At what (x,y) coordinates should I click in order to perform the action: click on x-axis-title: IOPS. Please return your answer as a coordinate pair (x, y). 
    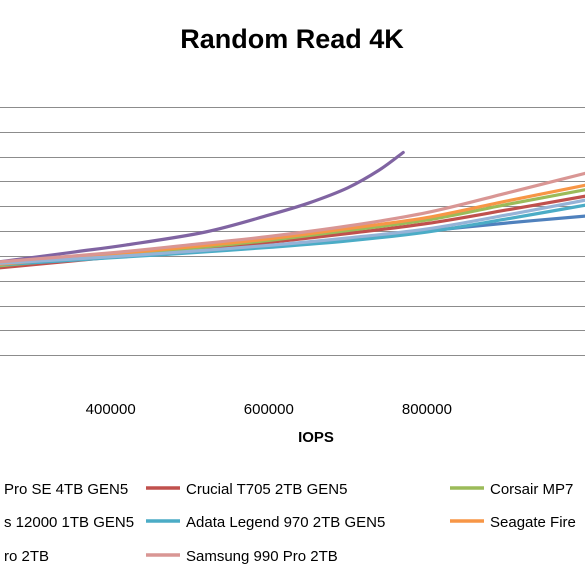
    Looking at the image, I should click on (316, 437).